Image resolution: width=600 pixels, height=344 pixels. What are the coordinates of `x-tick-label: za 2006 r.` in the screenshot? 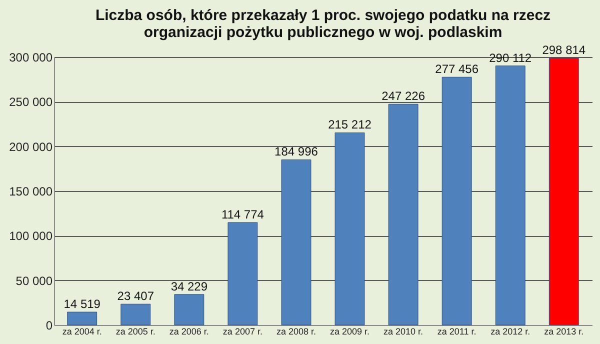 It's located at (189, 331).